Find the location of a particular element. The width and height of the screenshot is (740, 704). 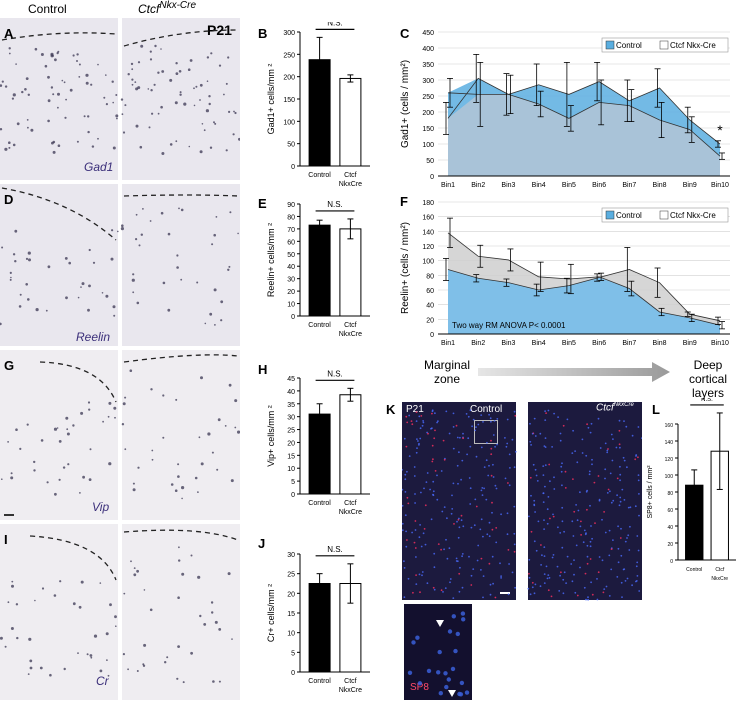

annotation: Two way RM ANOVA P< 0.0001 is located at coordinates (509, 325).